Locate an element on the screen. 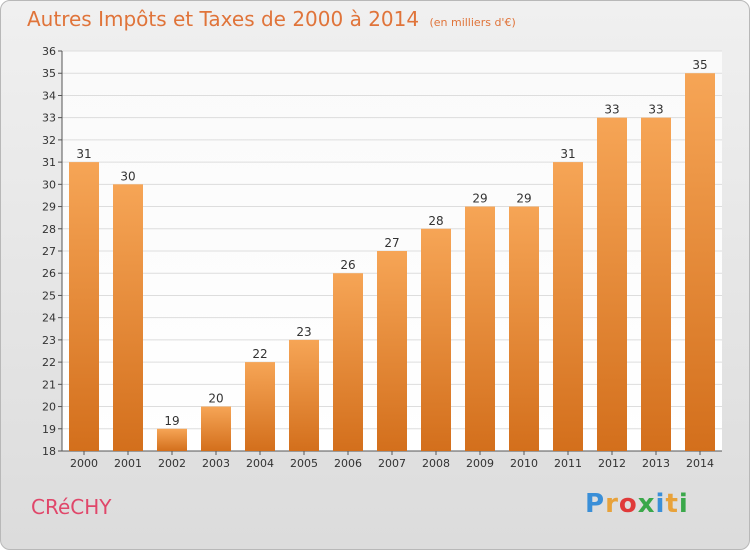  y-tick-label: 32 is located at coordinates (49, 140).